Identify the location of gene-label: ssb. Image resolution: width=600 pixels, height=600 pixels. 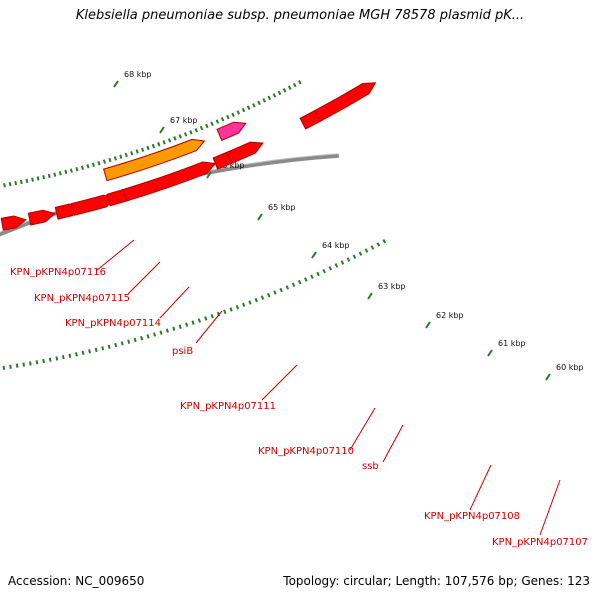
(370, 466).